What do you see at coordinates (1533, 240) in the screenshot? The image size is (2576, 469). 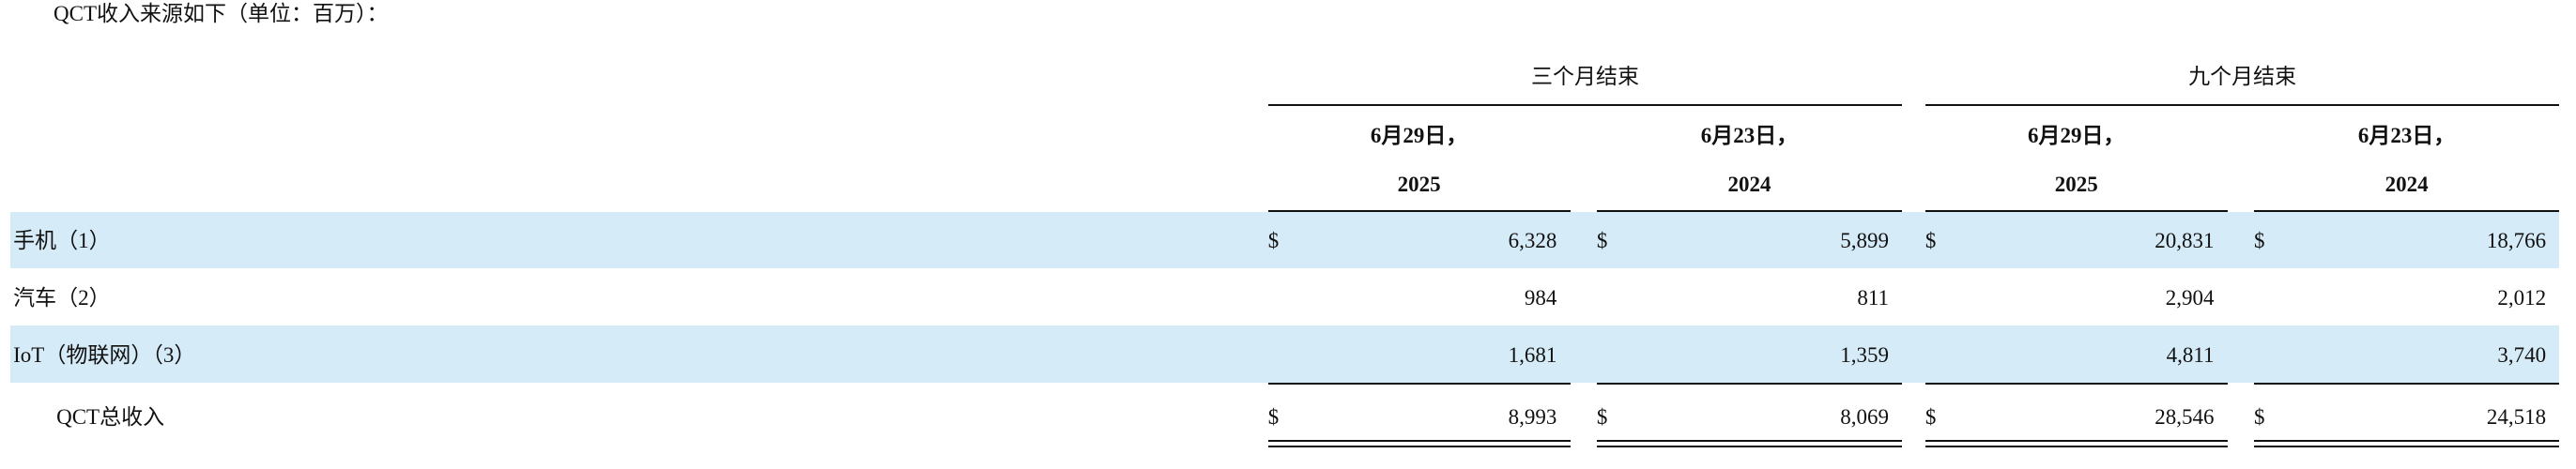 I see `row-value: 6,328` at bounding box center [1533, 240].